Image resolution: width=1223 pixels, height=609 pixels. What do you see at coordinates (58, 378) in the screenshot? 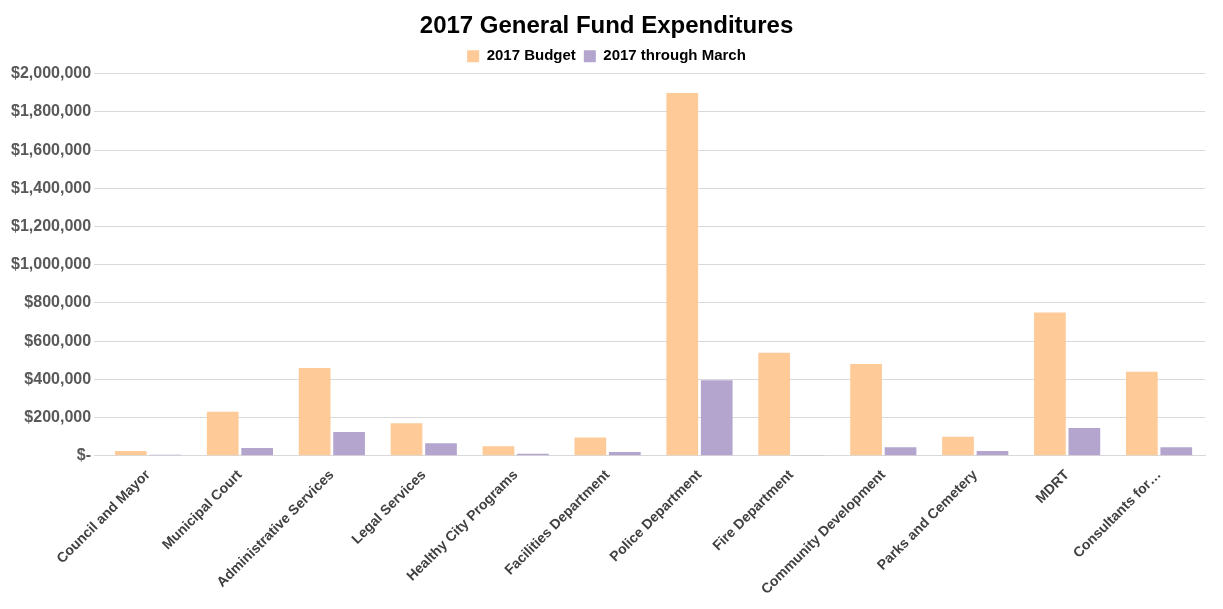
I see `y-tick-label: $400,000` at bounding box center [58, 378].